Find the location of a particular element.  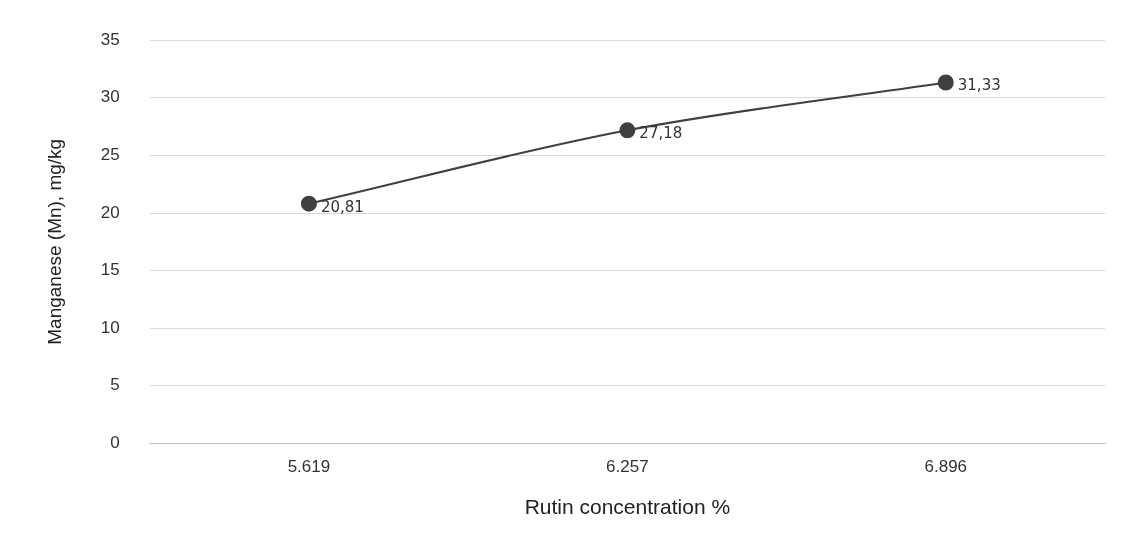

data-label: 27,18 is located at coordinates (661, 133).